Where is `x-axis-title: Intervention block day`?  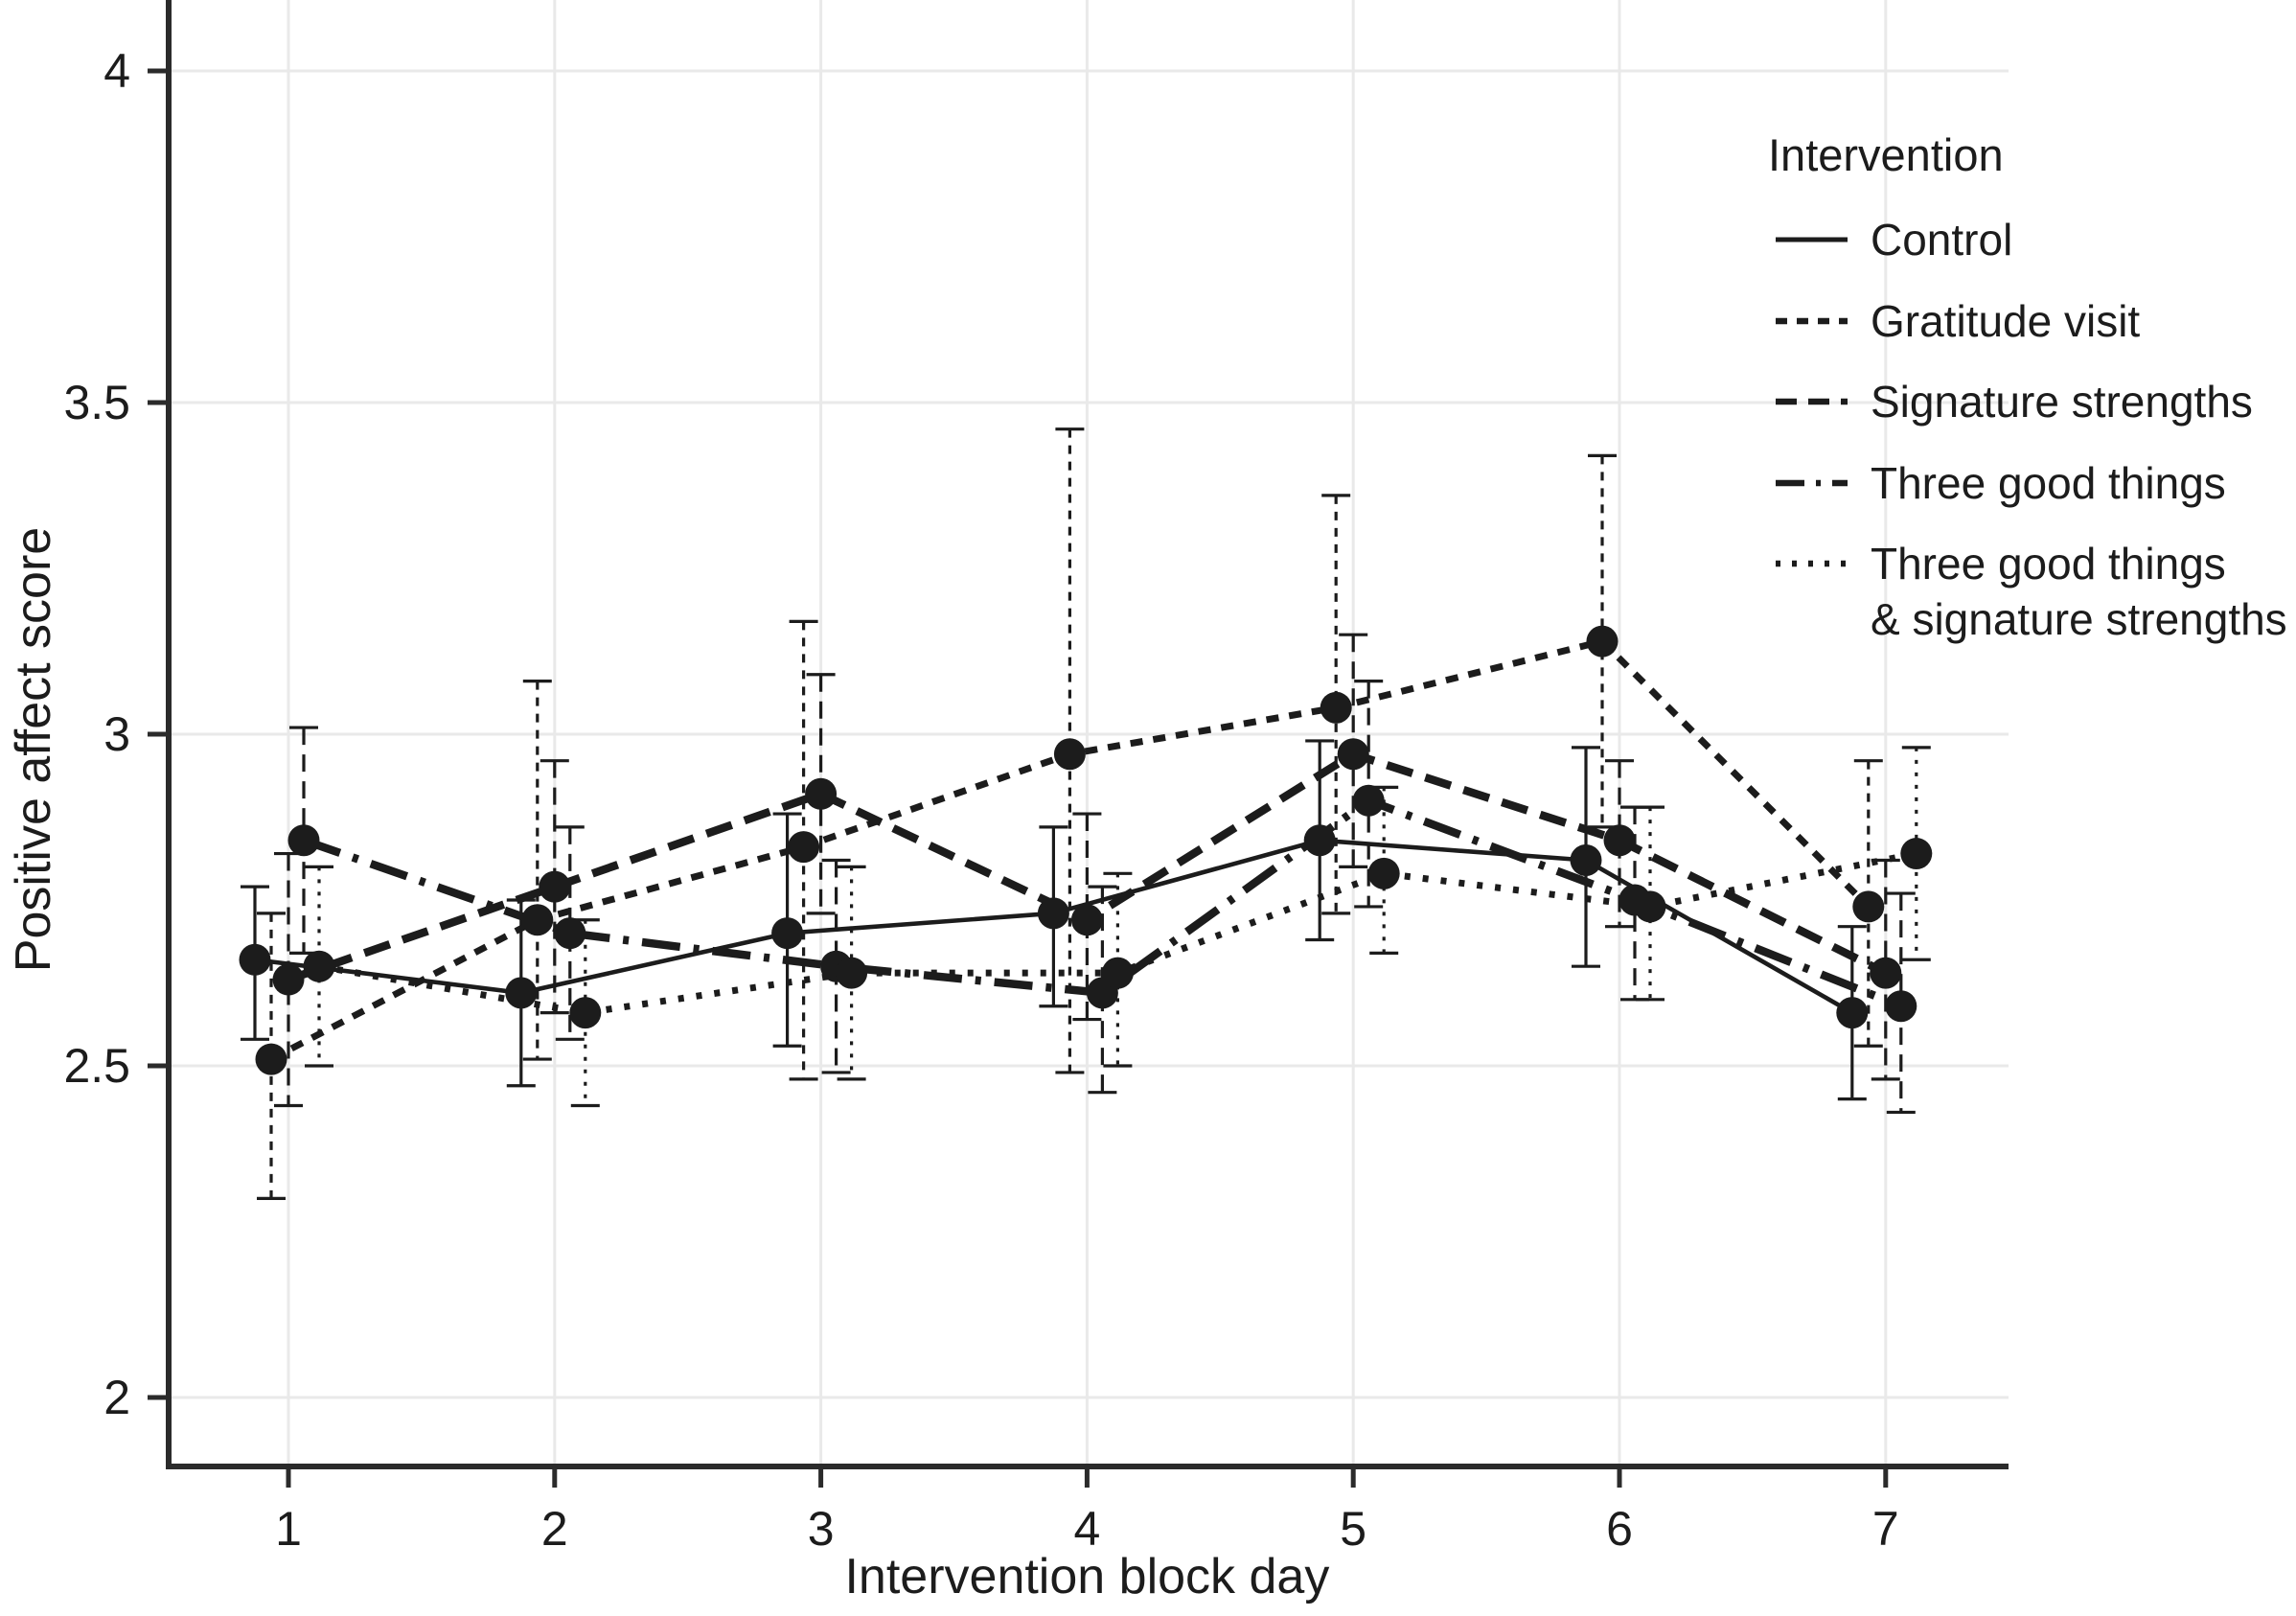 x-axis-title: Intervention block day is located at coordinates (1086, 1576).